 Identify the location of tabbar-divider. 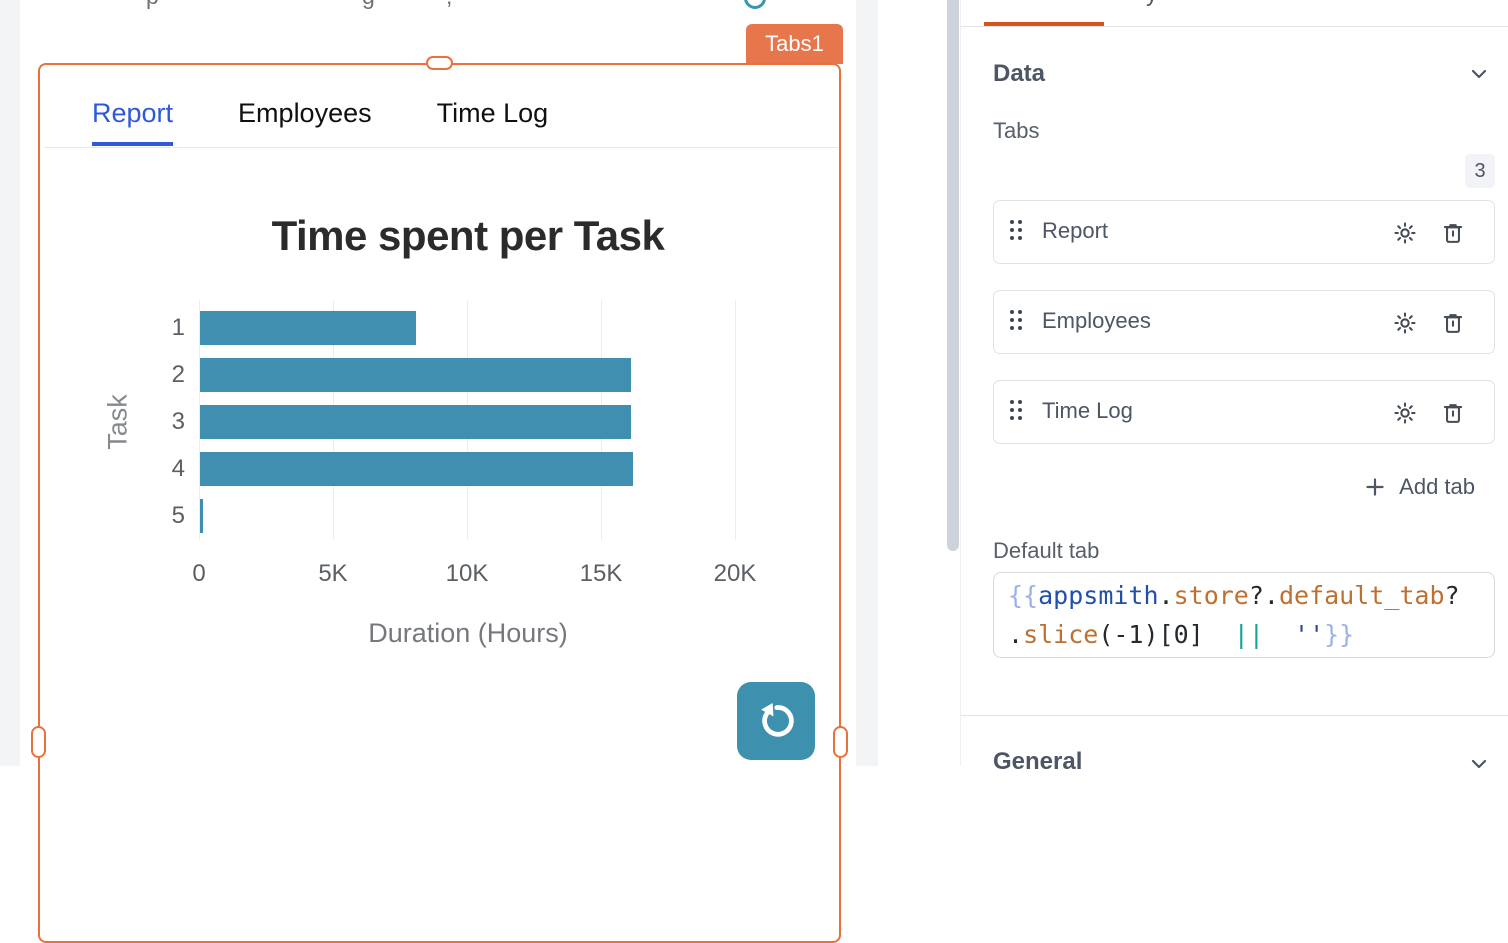
(441, 147).